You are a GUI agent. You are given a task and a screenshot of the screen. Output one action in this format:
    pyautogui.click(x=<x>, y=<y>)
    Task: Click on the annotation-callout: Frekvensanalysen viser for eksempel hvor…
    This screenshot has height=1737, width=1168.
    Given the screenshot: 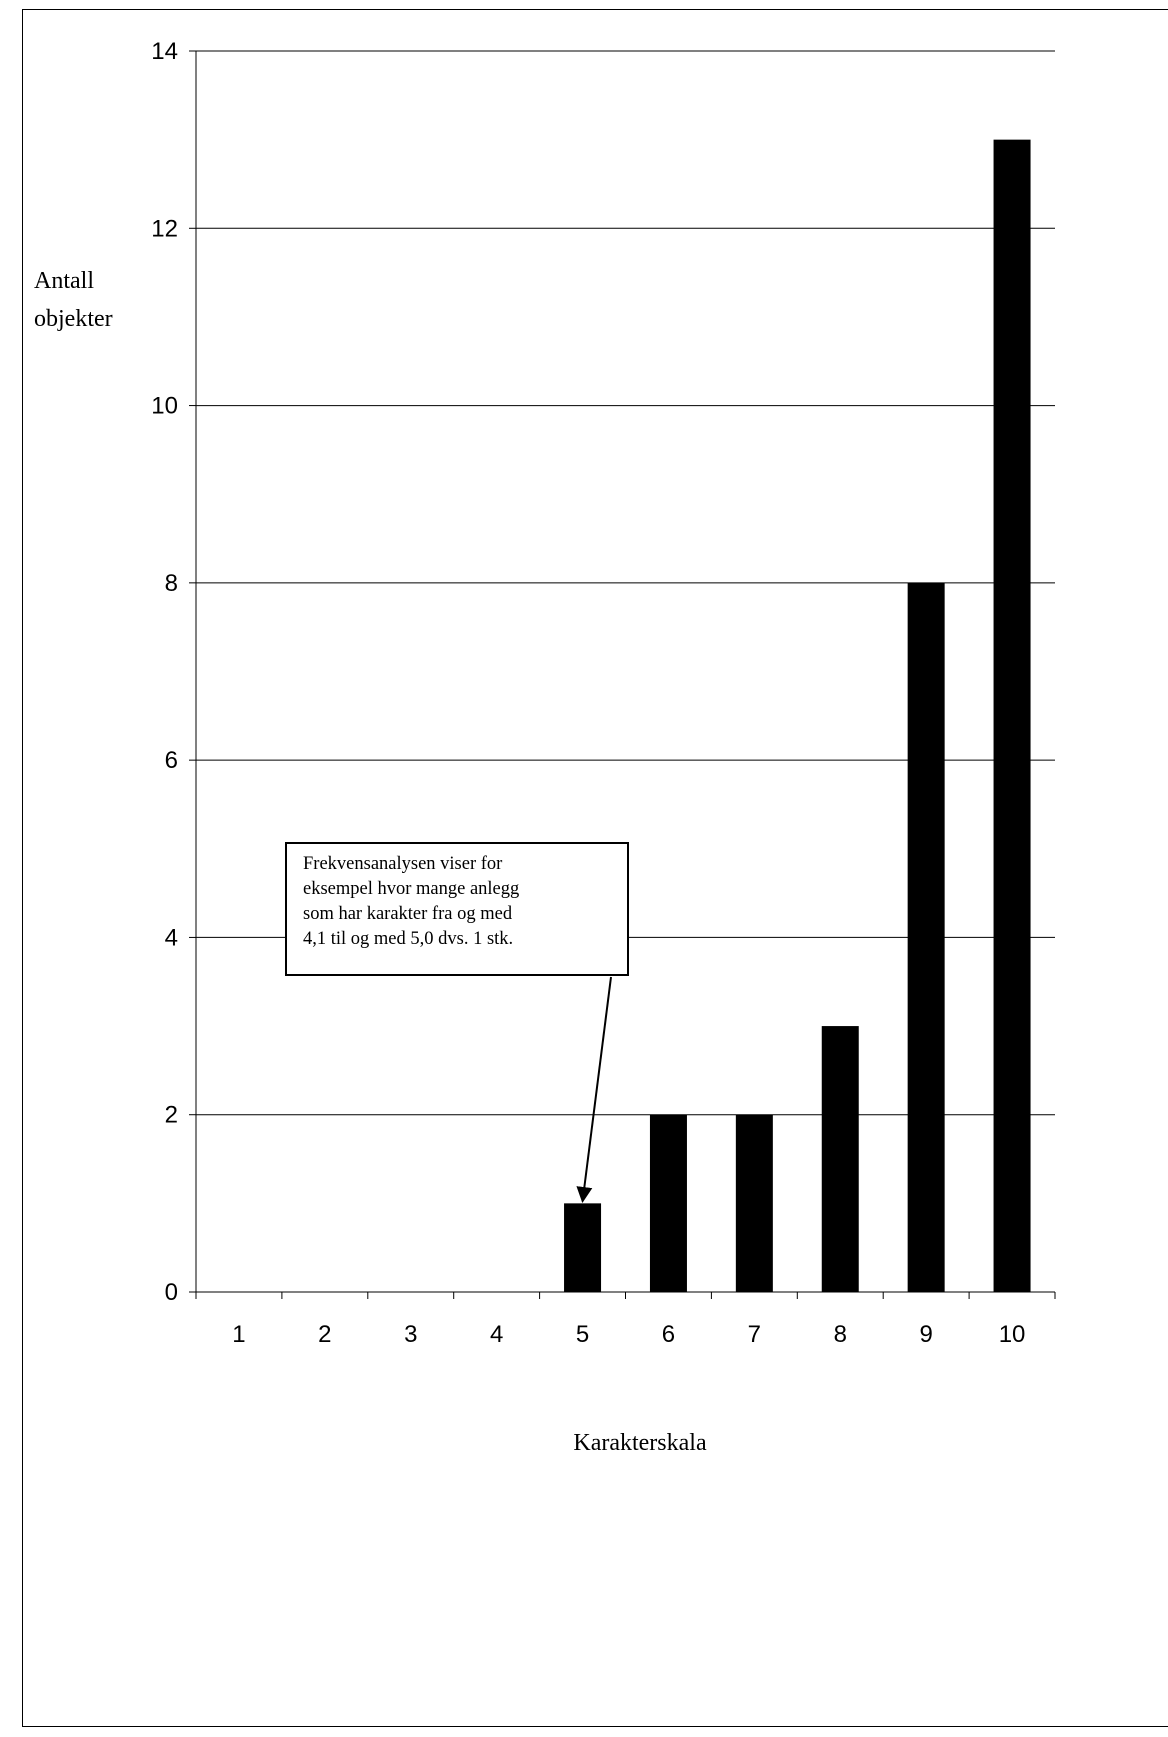 What is the action you would take?
    pyautogui.click(x=457, y=909)
    